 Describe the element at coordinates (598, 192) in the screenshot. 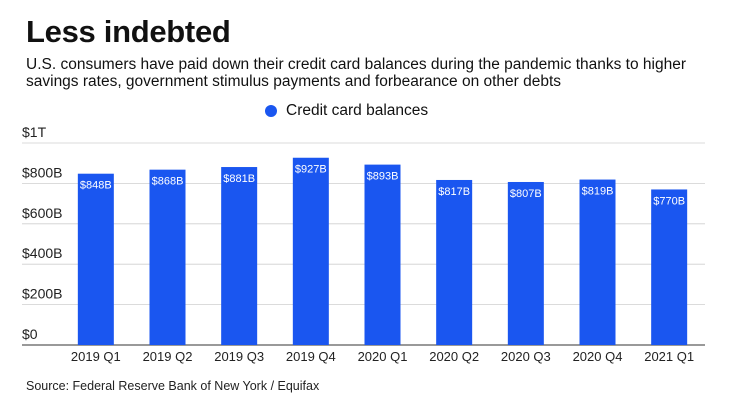

I see `data-label: $819B` at that location.